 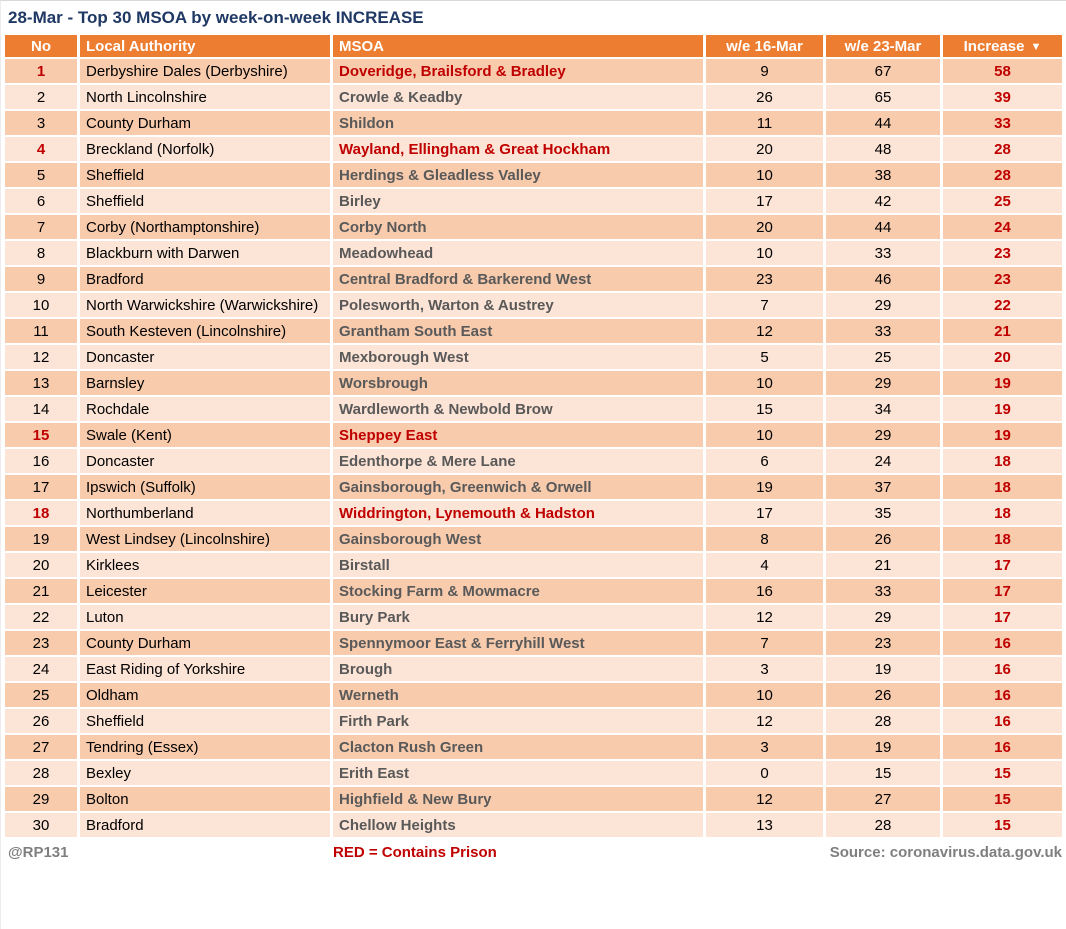 What do you see at coordinates (766, 644) in the screenshot?
I see `we-16-mar-cell: 7` at bounding box center [766, 644].